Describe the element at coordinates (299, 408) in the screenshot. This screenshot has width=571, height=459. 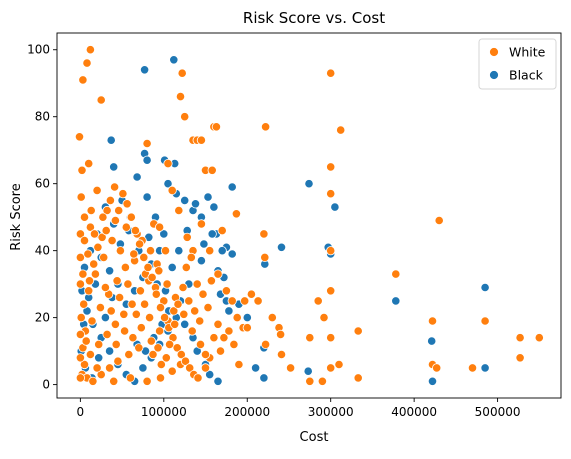
I see `x-axis: 0 100000 200000 300000 400000 500000` at that location.